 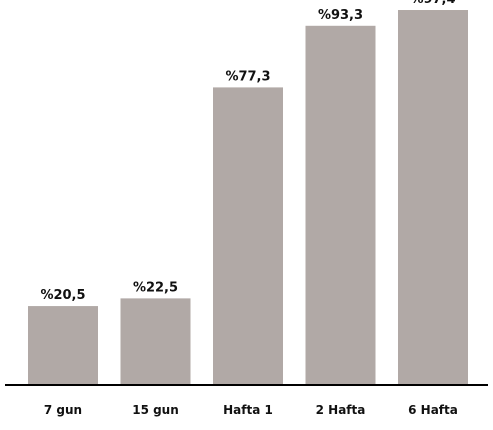 What do you see at coordinates (433, 410) in the screenshot?
I see `x-tick-label-5: 6 Hafta` at bounding box center [433, 410].